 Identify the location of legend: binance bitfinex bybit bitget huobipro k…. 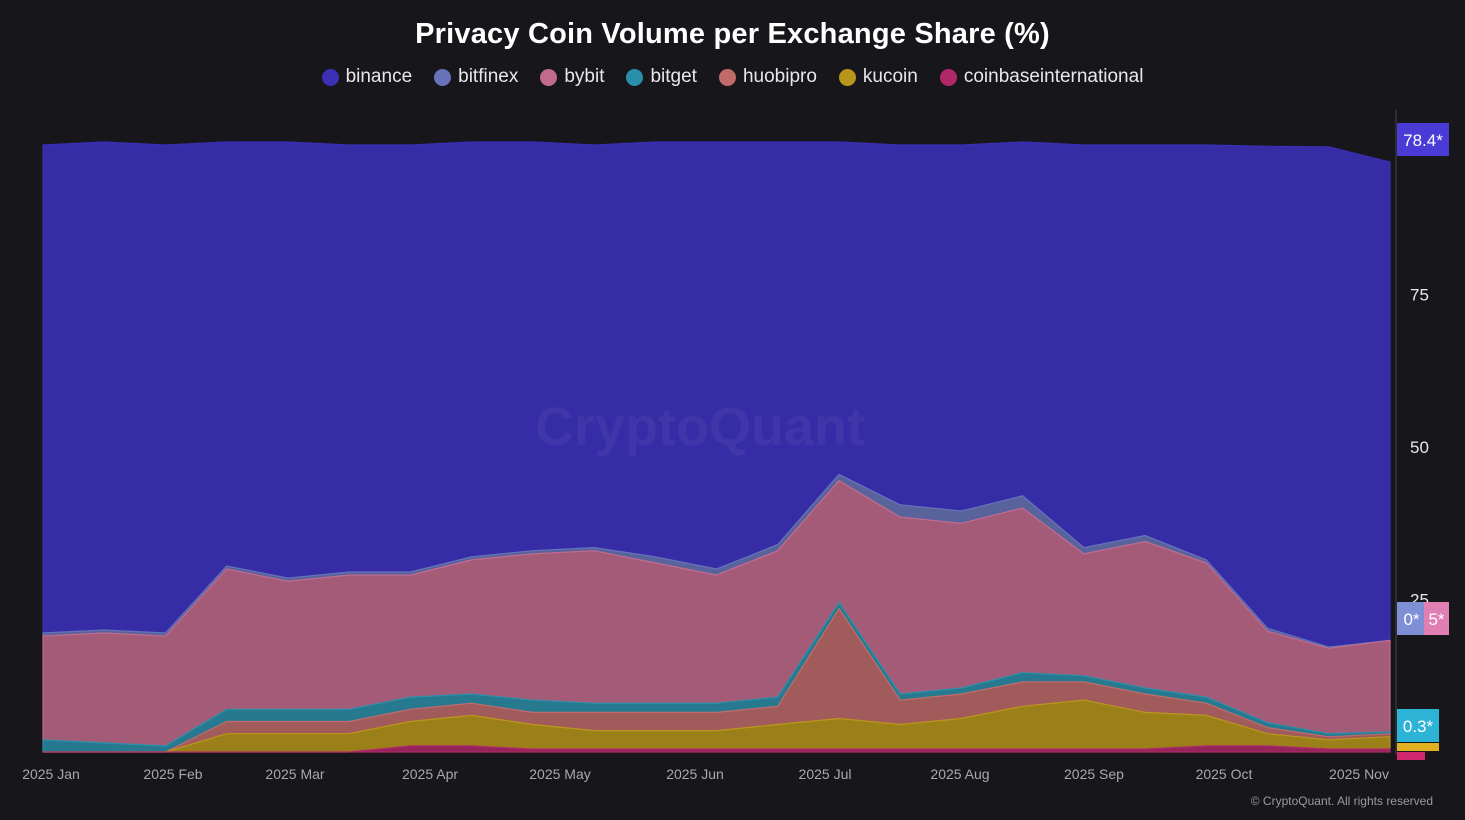
(732, 77).